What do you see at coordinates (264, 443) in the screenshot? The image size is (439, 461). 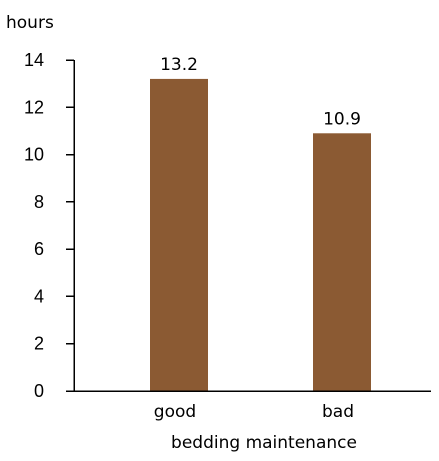 I see `x-axis-title: bedding maintenance` at bounding box center [264, 443].